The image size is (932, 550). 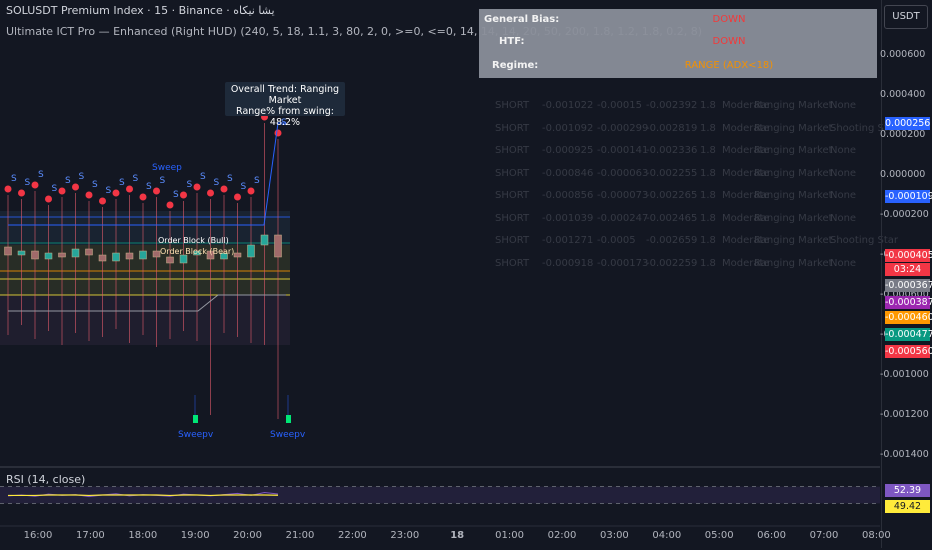 What do you see at coordinates (195, 419) in the screenshot?
I see `sweep-flag-icon` at bounding box center [195, 419].